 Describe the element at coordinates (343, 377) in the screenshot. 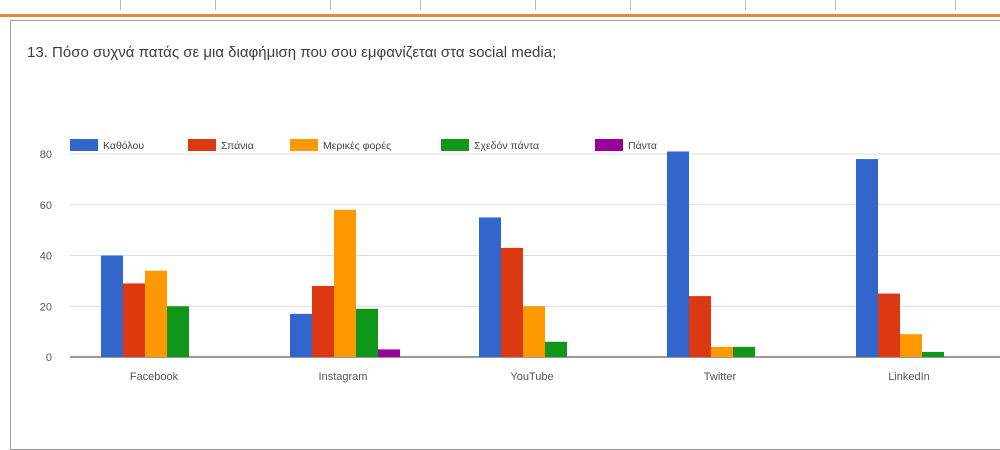

I see `x-tick-label: Instagram` at that location.